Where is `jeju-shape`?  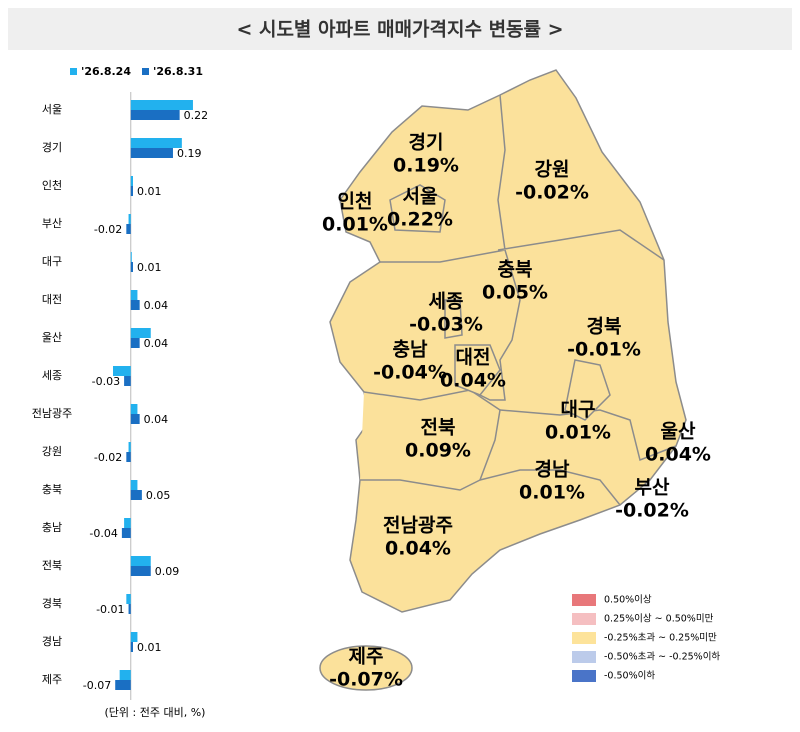
jeju-shape is located at coordinates (366, 668).